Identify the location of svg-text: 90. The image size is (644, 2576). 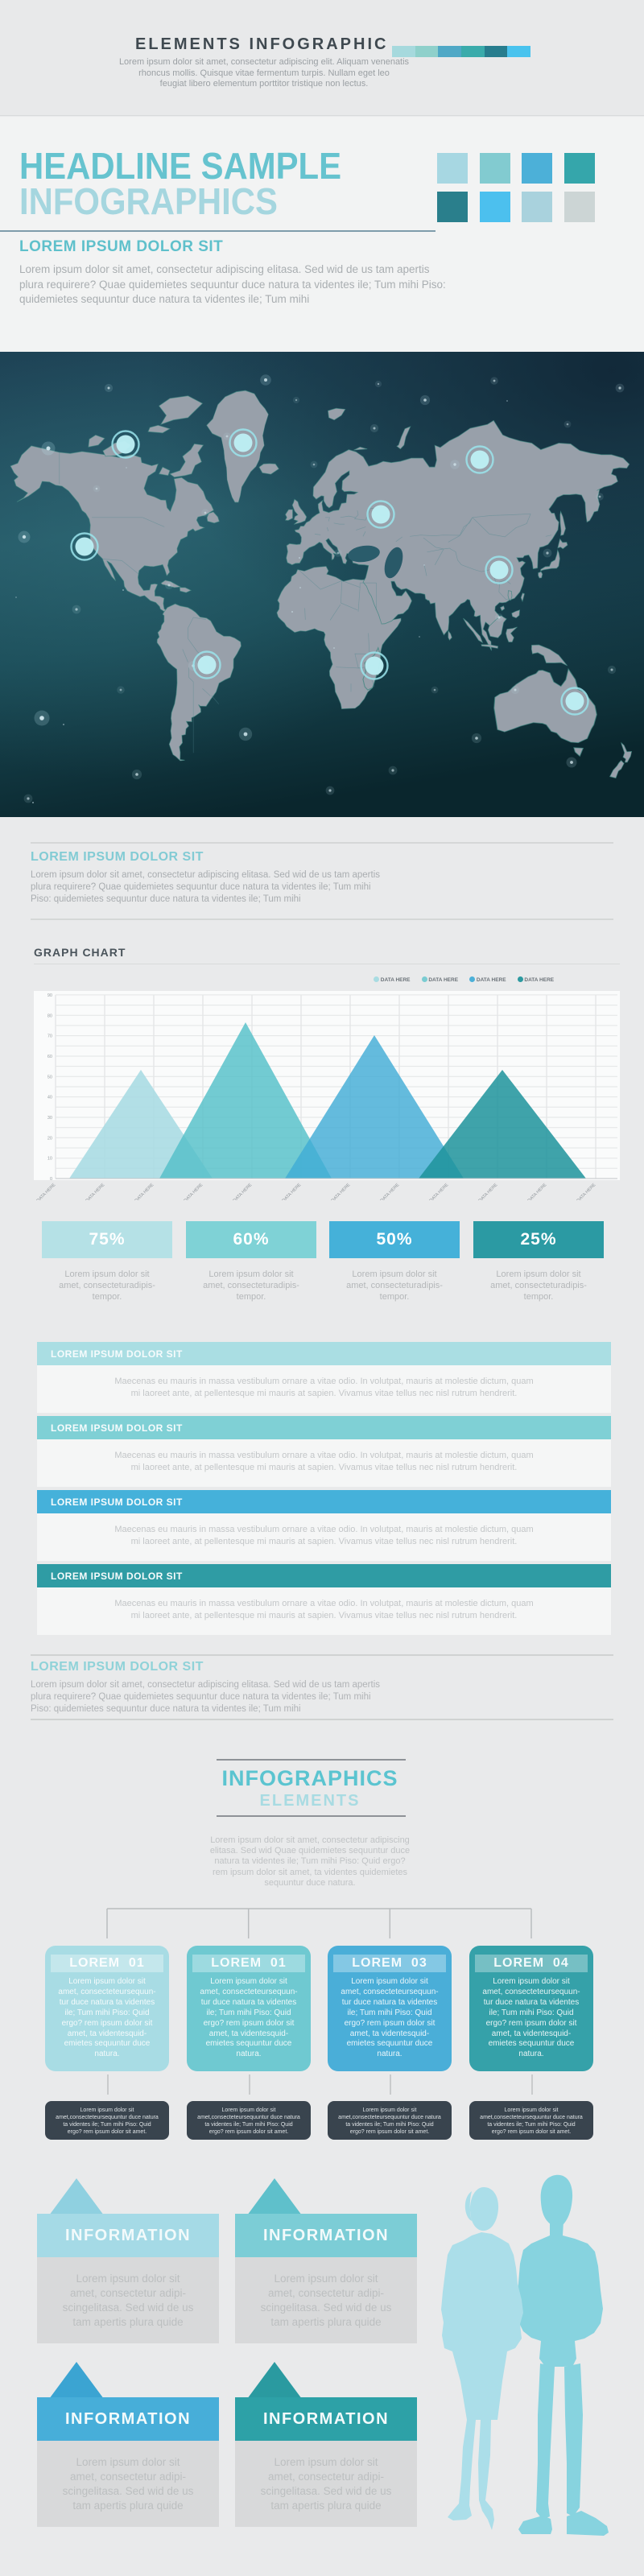
(49, 995).